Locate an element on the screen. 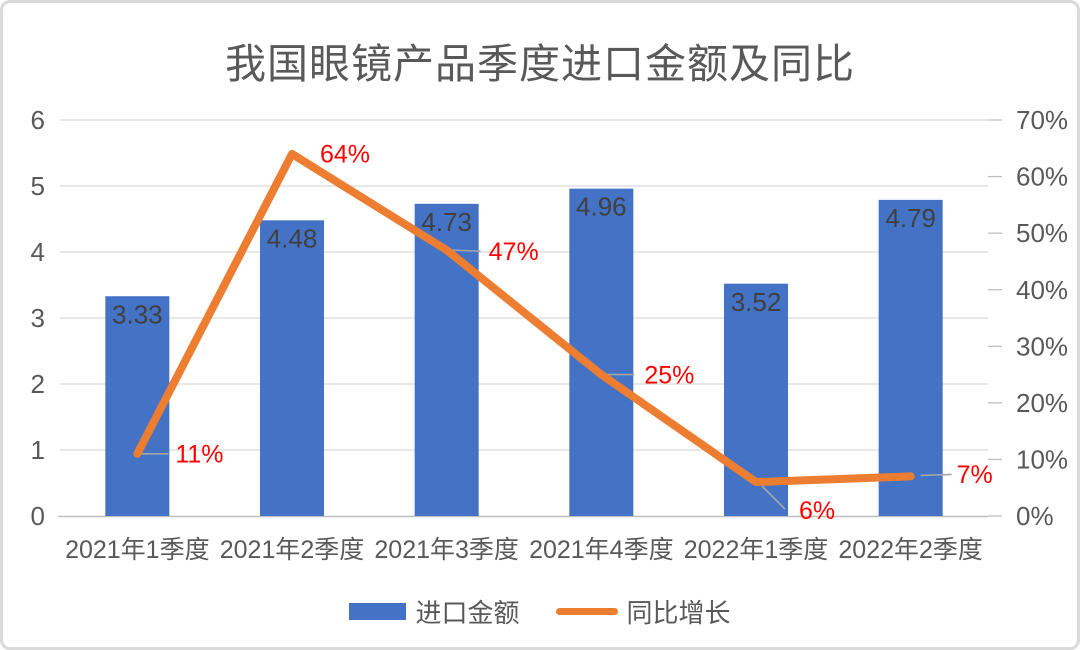 Image resolution: width=1080 pixels, height=650 pixels. right-axis-tick-label: 30% is located at coordinates (1042, 346).